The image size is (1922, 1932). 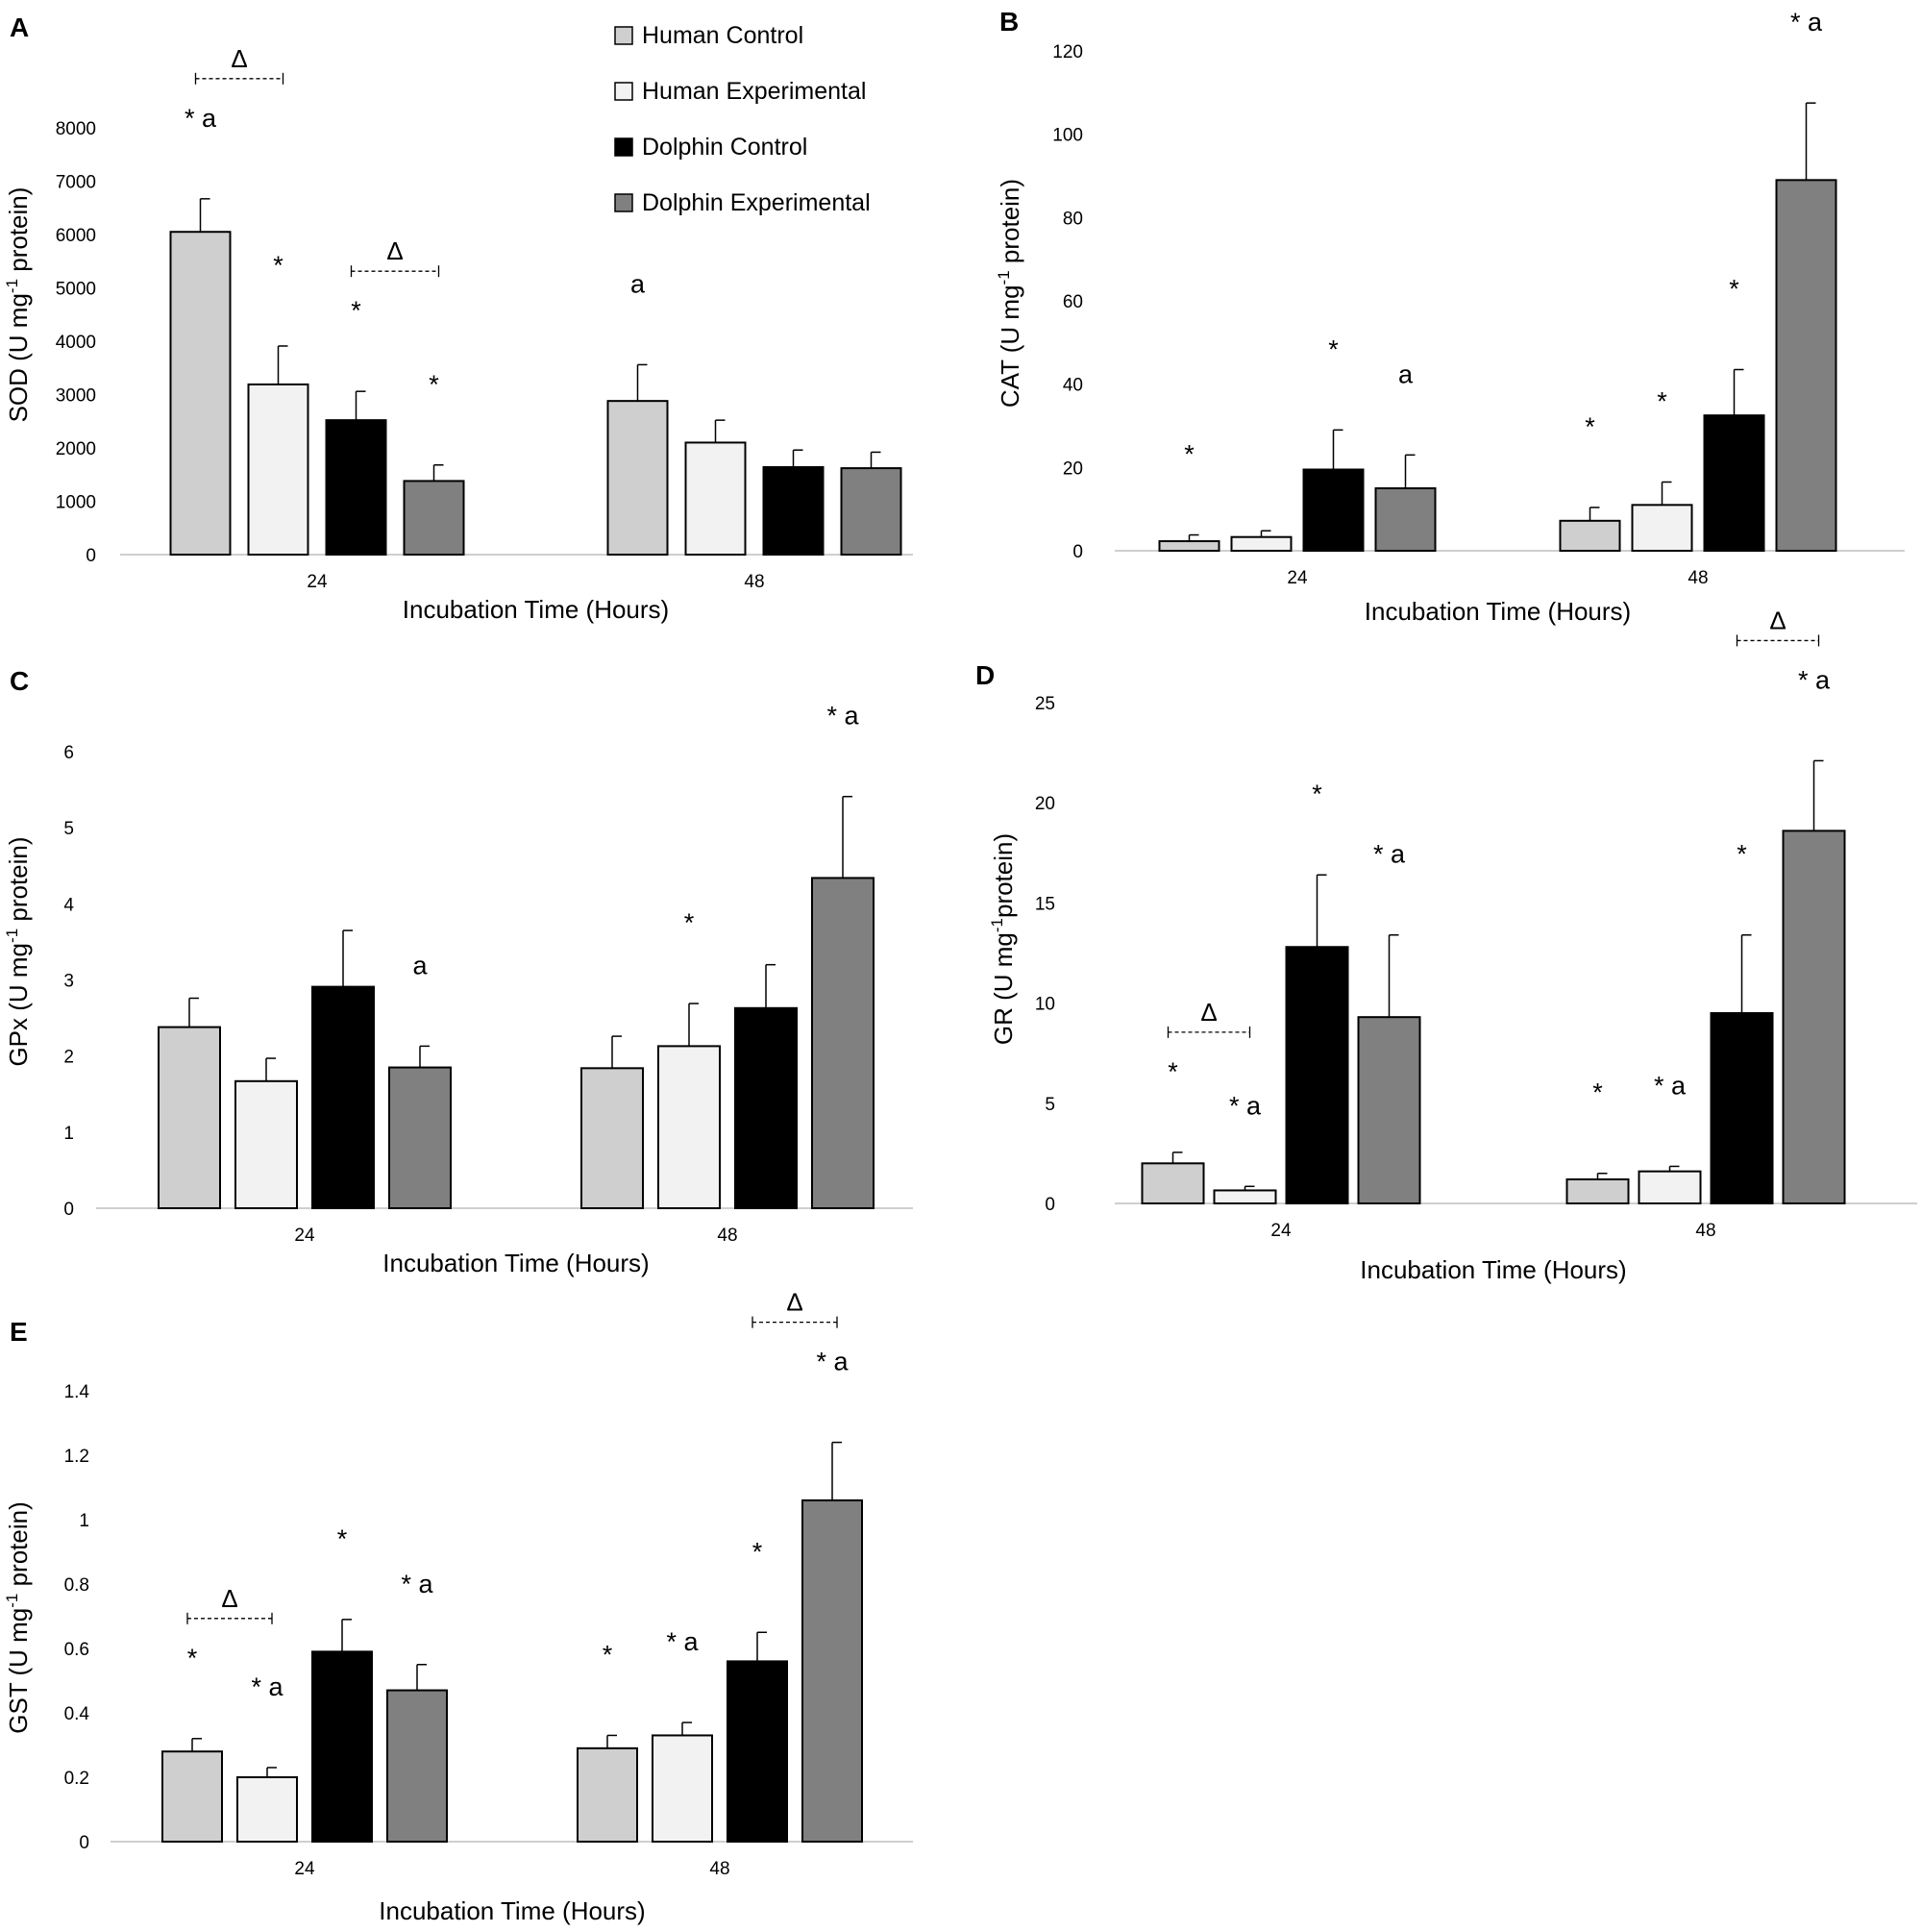 I want to click on y-tick-label: 0, so click(x=68, y=1210).